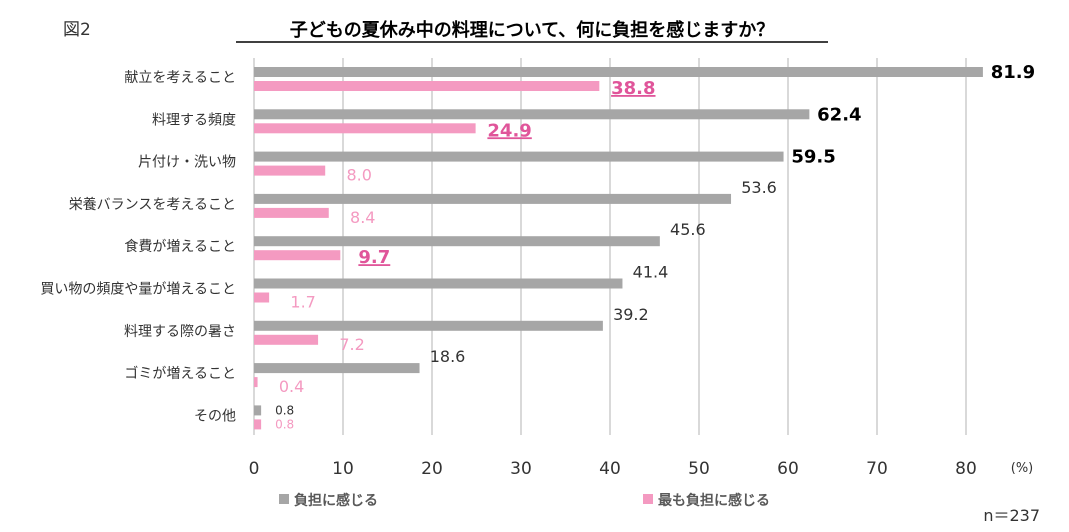 This screenshot has height=532, width=1069. Describe the element at coordinates (180, 332) in the screenshot. I see `category-label: 料理する際の暑さ` at that location.